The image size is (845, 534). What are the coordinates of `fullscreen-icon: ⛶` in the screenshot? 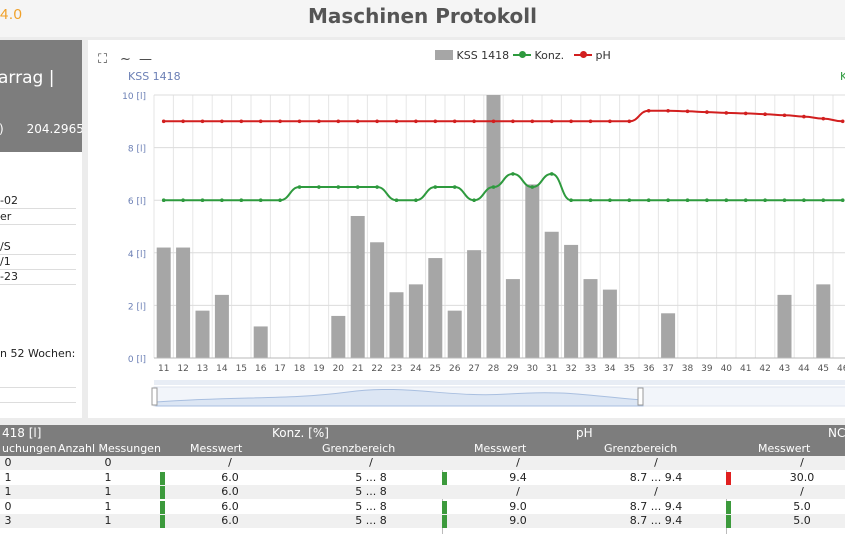 It's located at (103, 59).